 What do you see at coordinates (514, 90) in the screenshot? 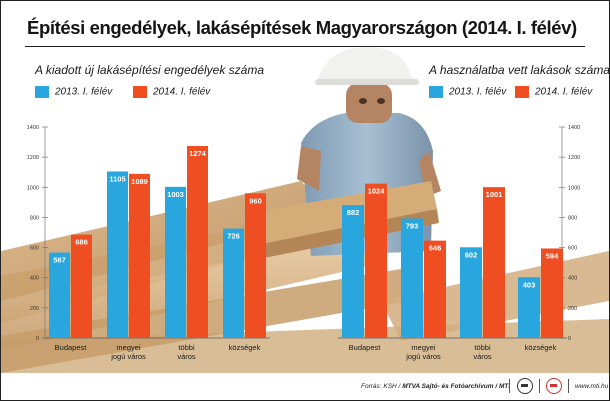
I see `completions-legend: 2013. I. félév 2014. I. félév` at bounding box center [514, 90].